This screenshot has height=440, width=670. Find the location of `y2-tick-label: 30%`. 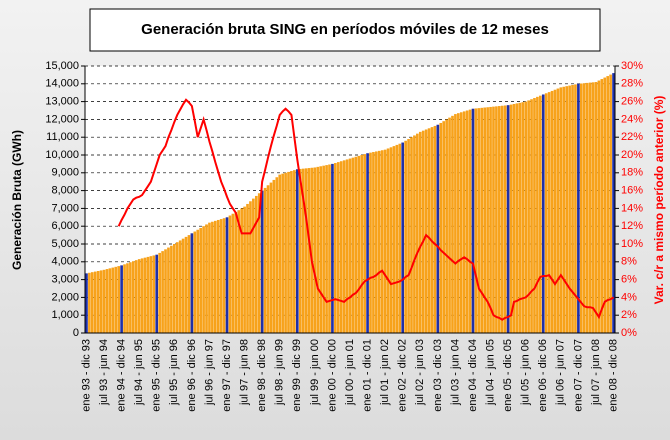

y2-tick-label: 30% is located at coordinates (632, 66).